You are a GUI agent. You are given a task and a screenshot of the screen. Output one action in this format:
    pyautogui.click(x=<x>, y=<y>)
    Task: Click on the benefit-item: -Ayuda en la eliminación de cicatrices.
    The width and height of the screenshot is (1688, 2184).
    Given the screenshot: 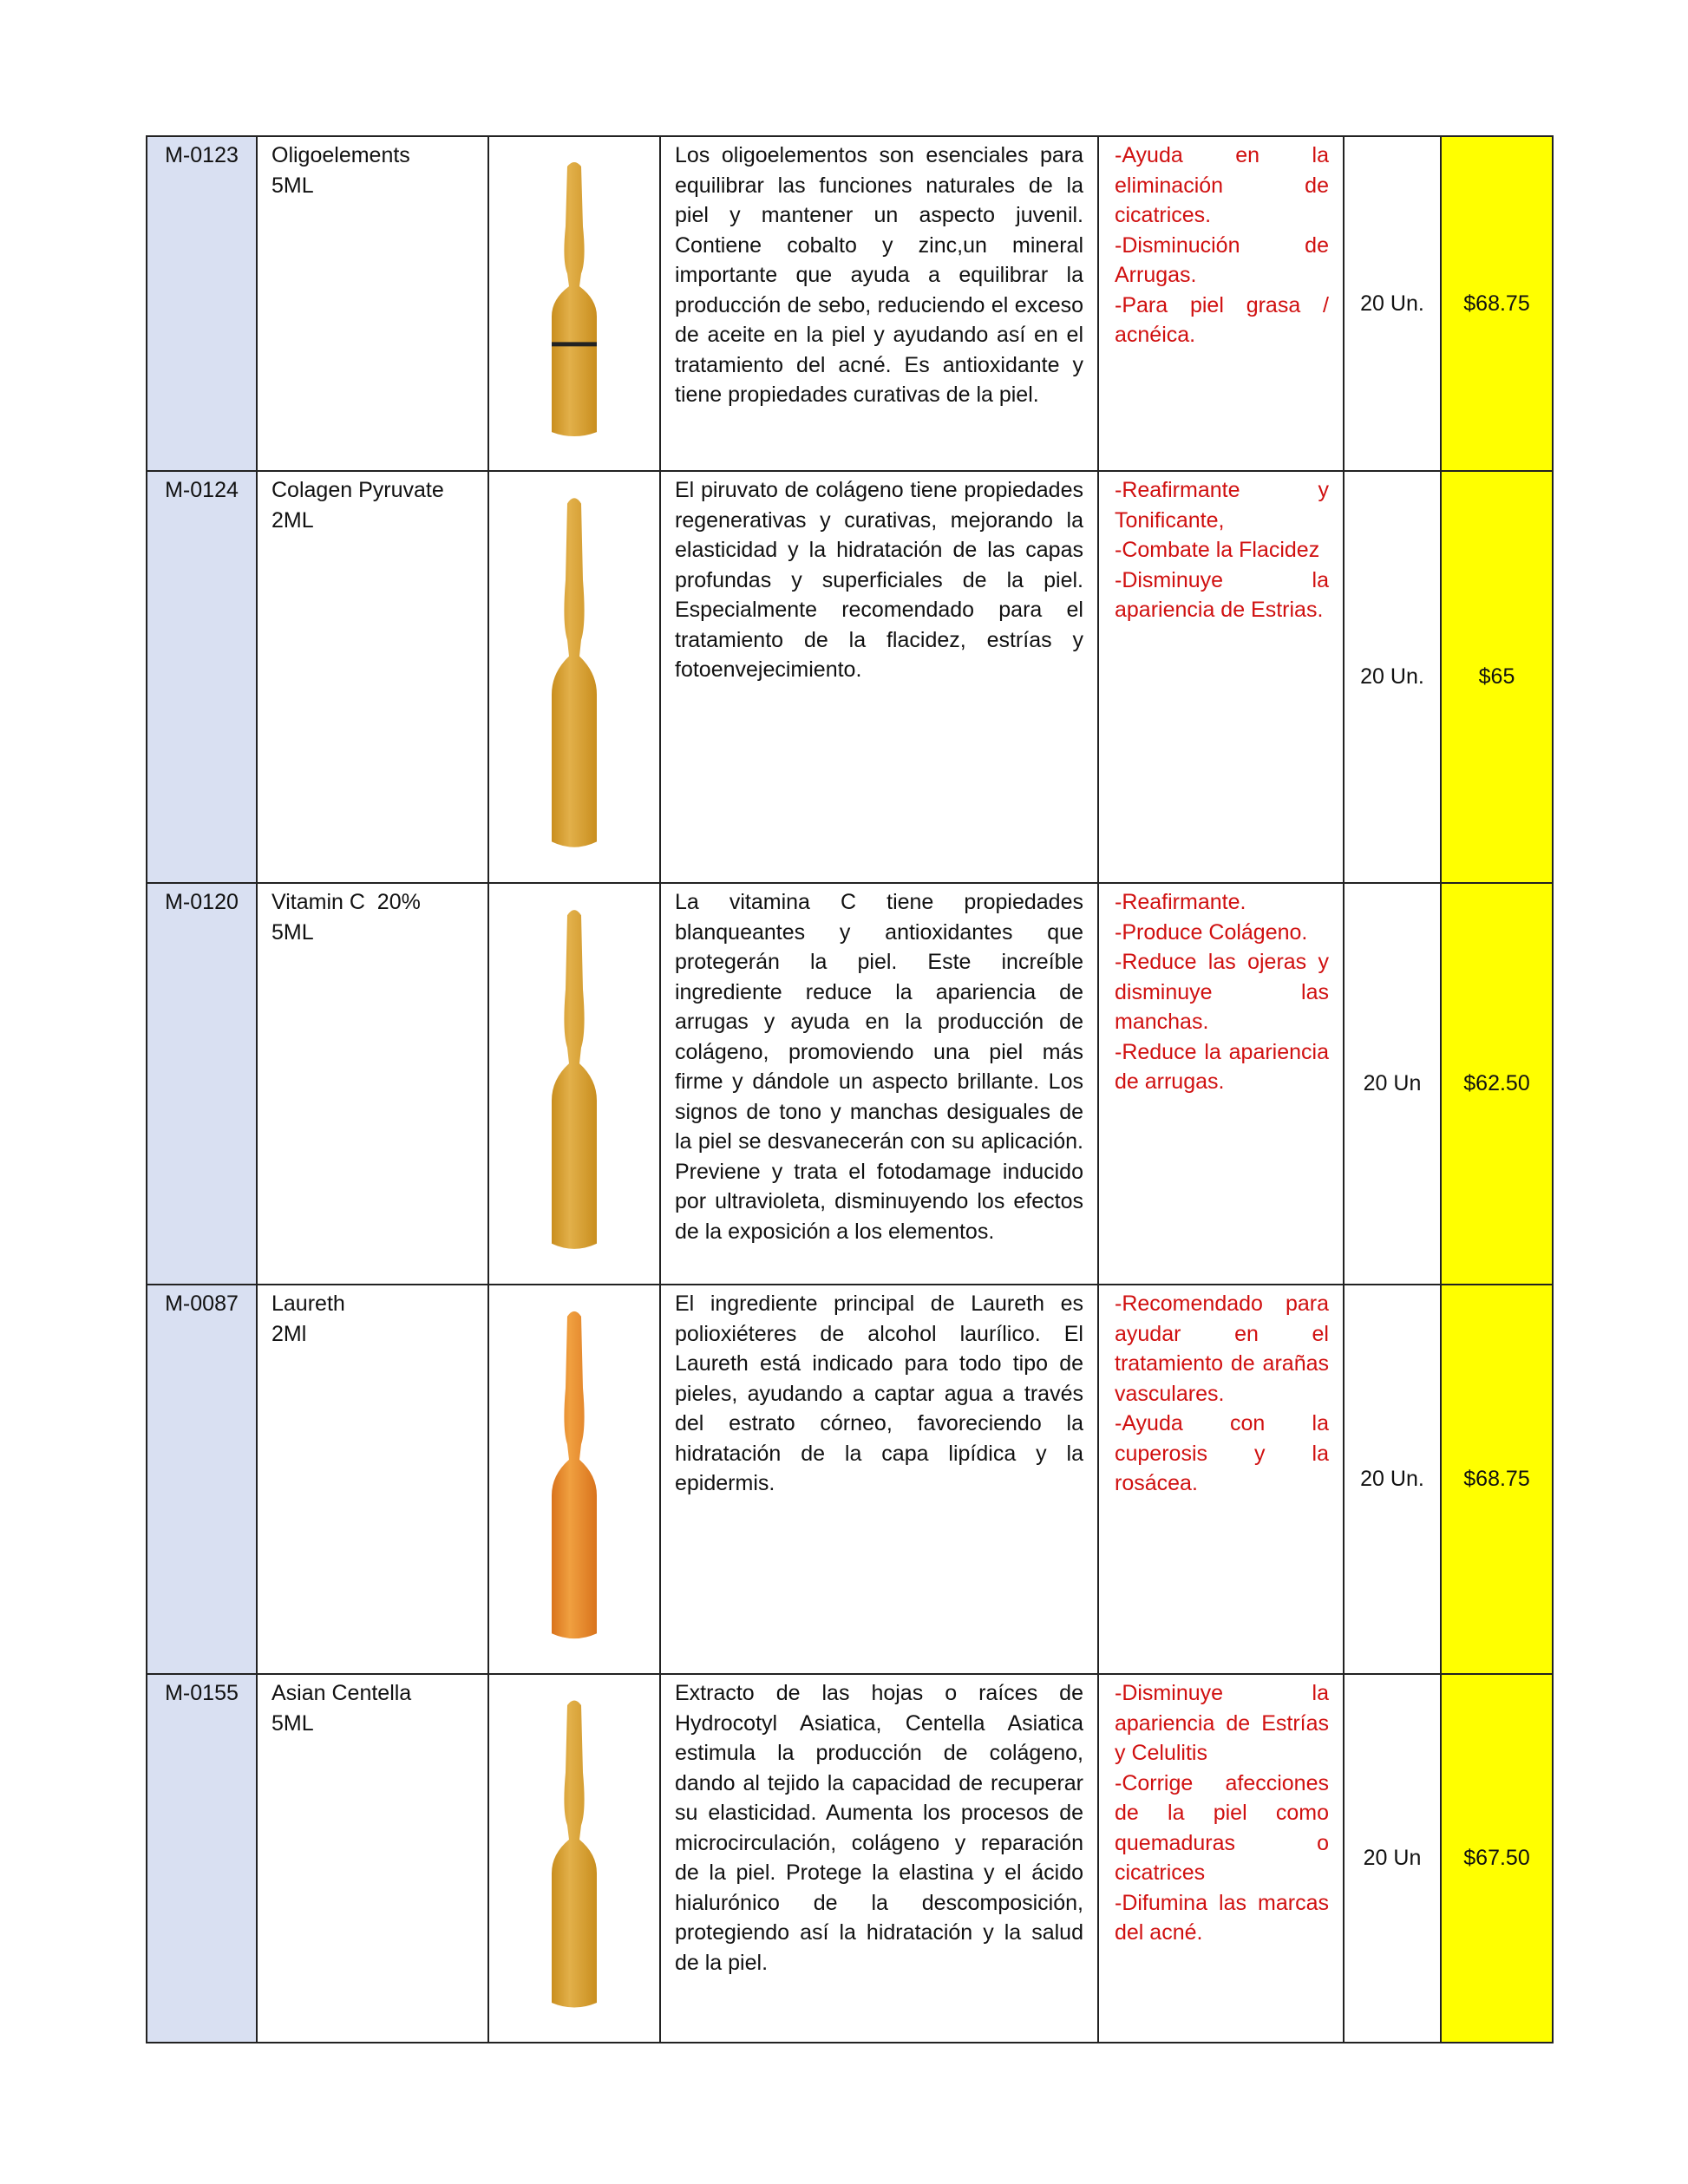 What is the action you would take?
    pyautogui.click(x=1222, y=185)
    